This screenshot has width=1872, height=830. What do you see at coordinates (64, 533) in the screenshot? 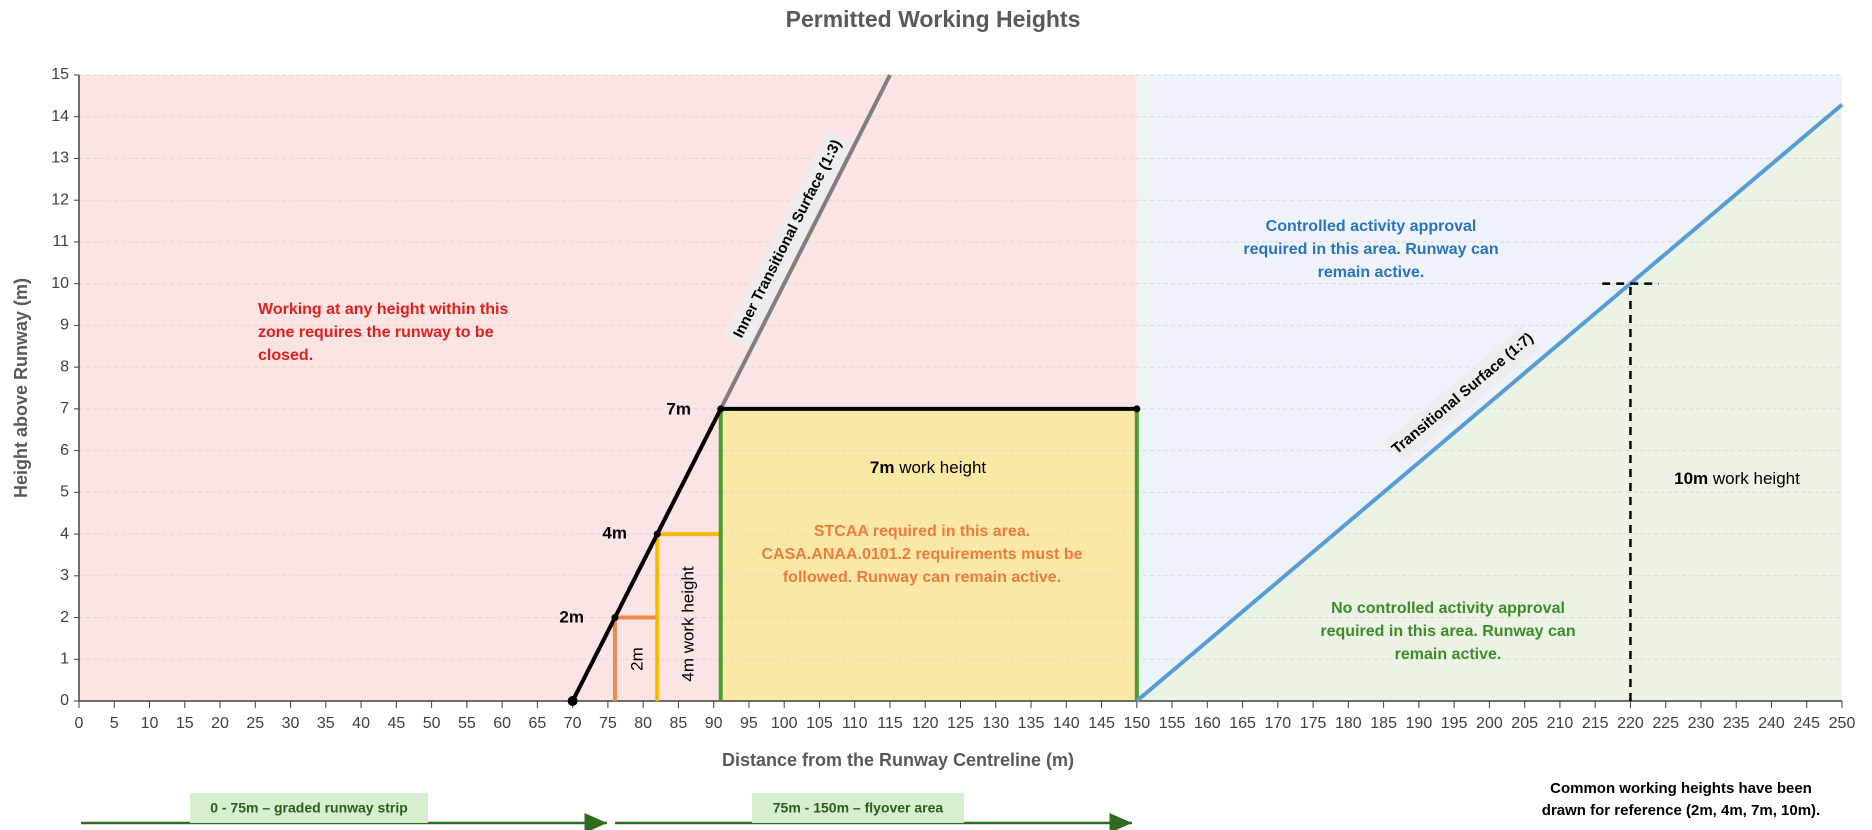
I see `y-tick-label: 4` at bounding box center [64, 533].